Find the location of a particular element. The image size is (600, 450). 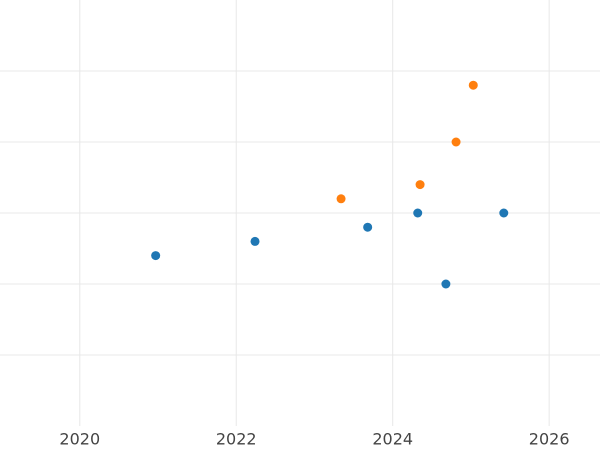

x-tick-label: 2026 is located at coordinates (549, 439).